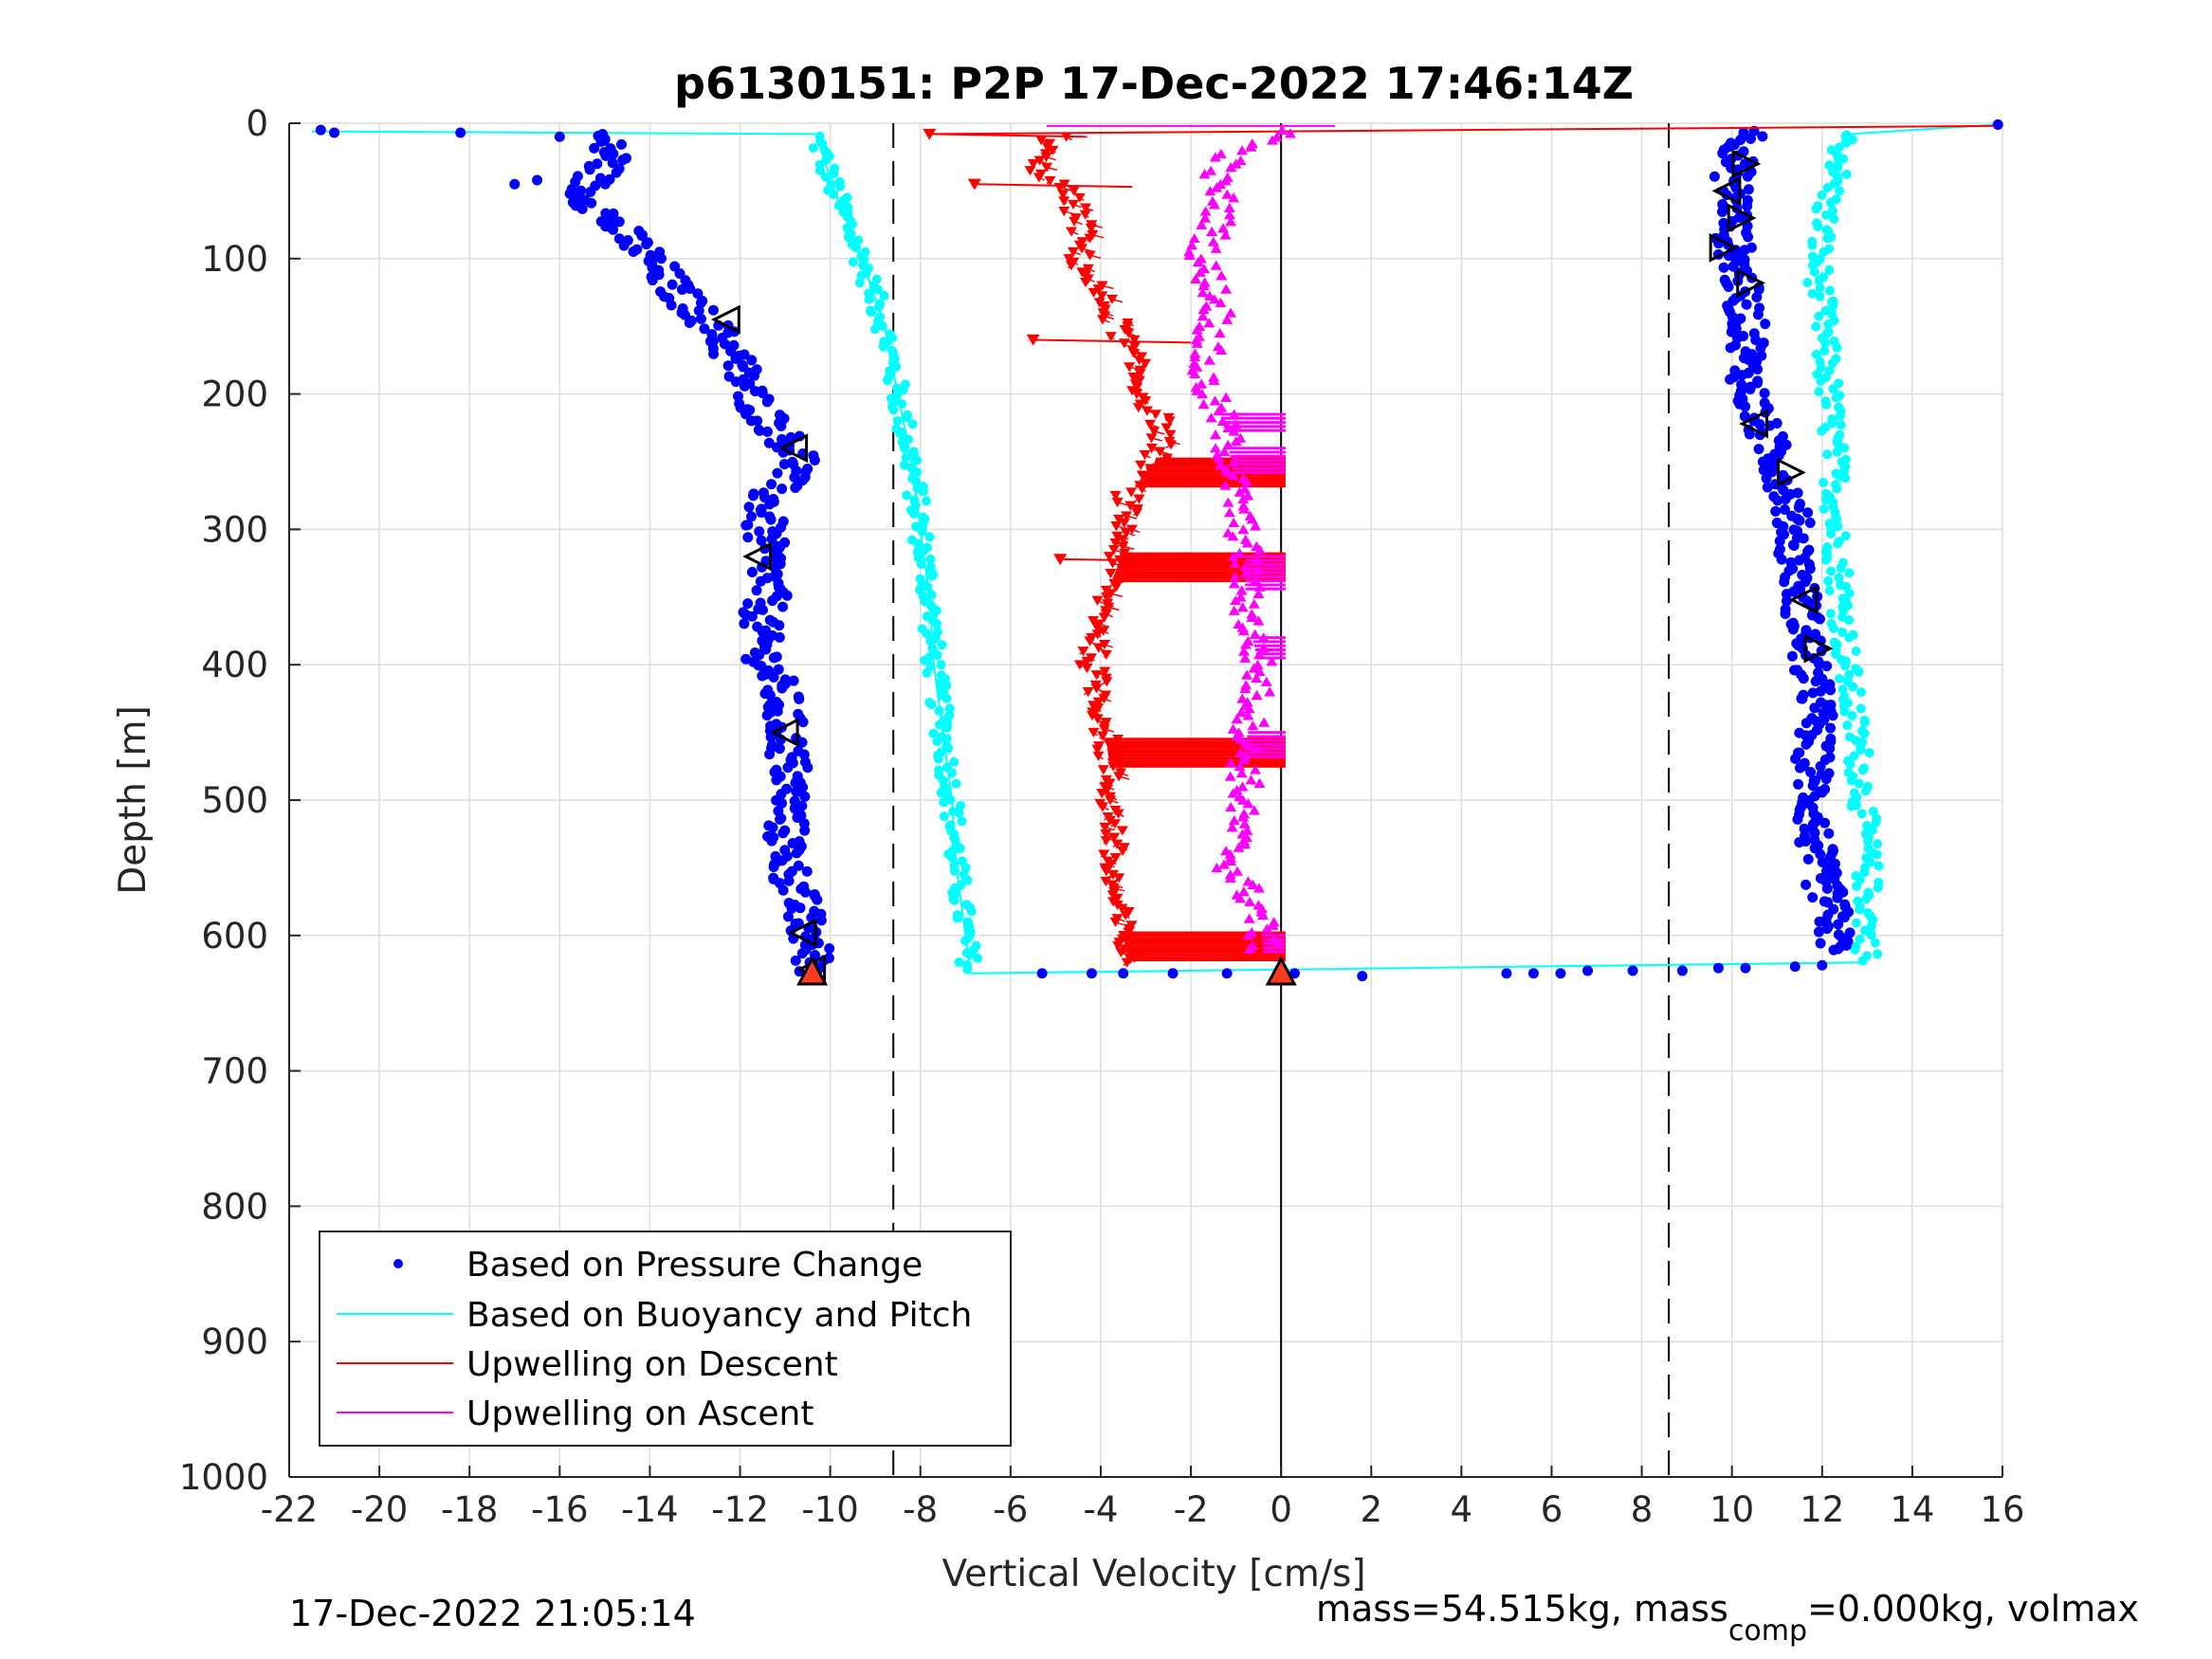  What do you see at coordinates (234, 936) in the screenshot?
I see `y-tick-label: 600` at bounding box center [234, 936].